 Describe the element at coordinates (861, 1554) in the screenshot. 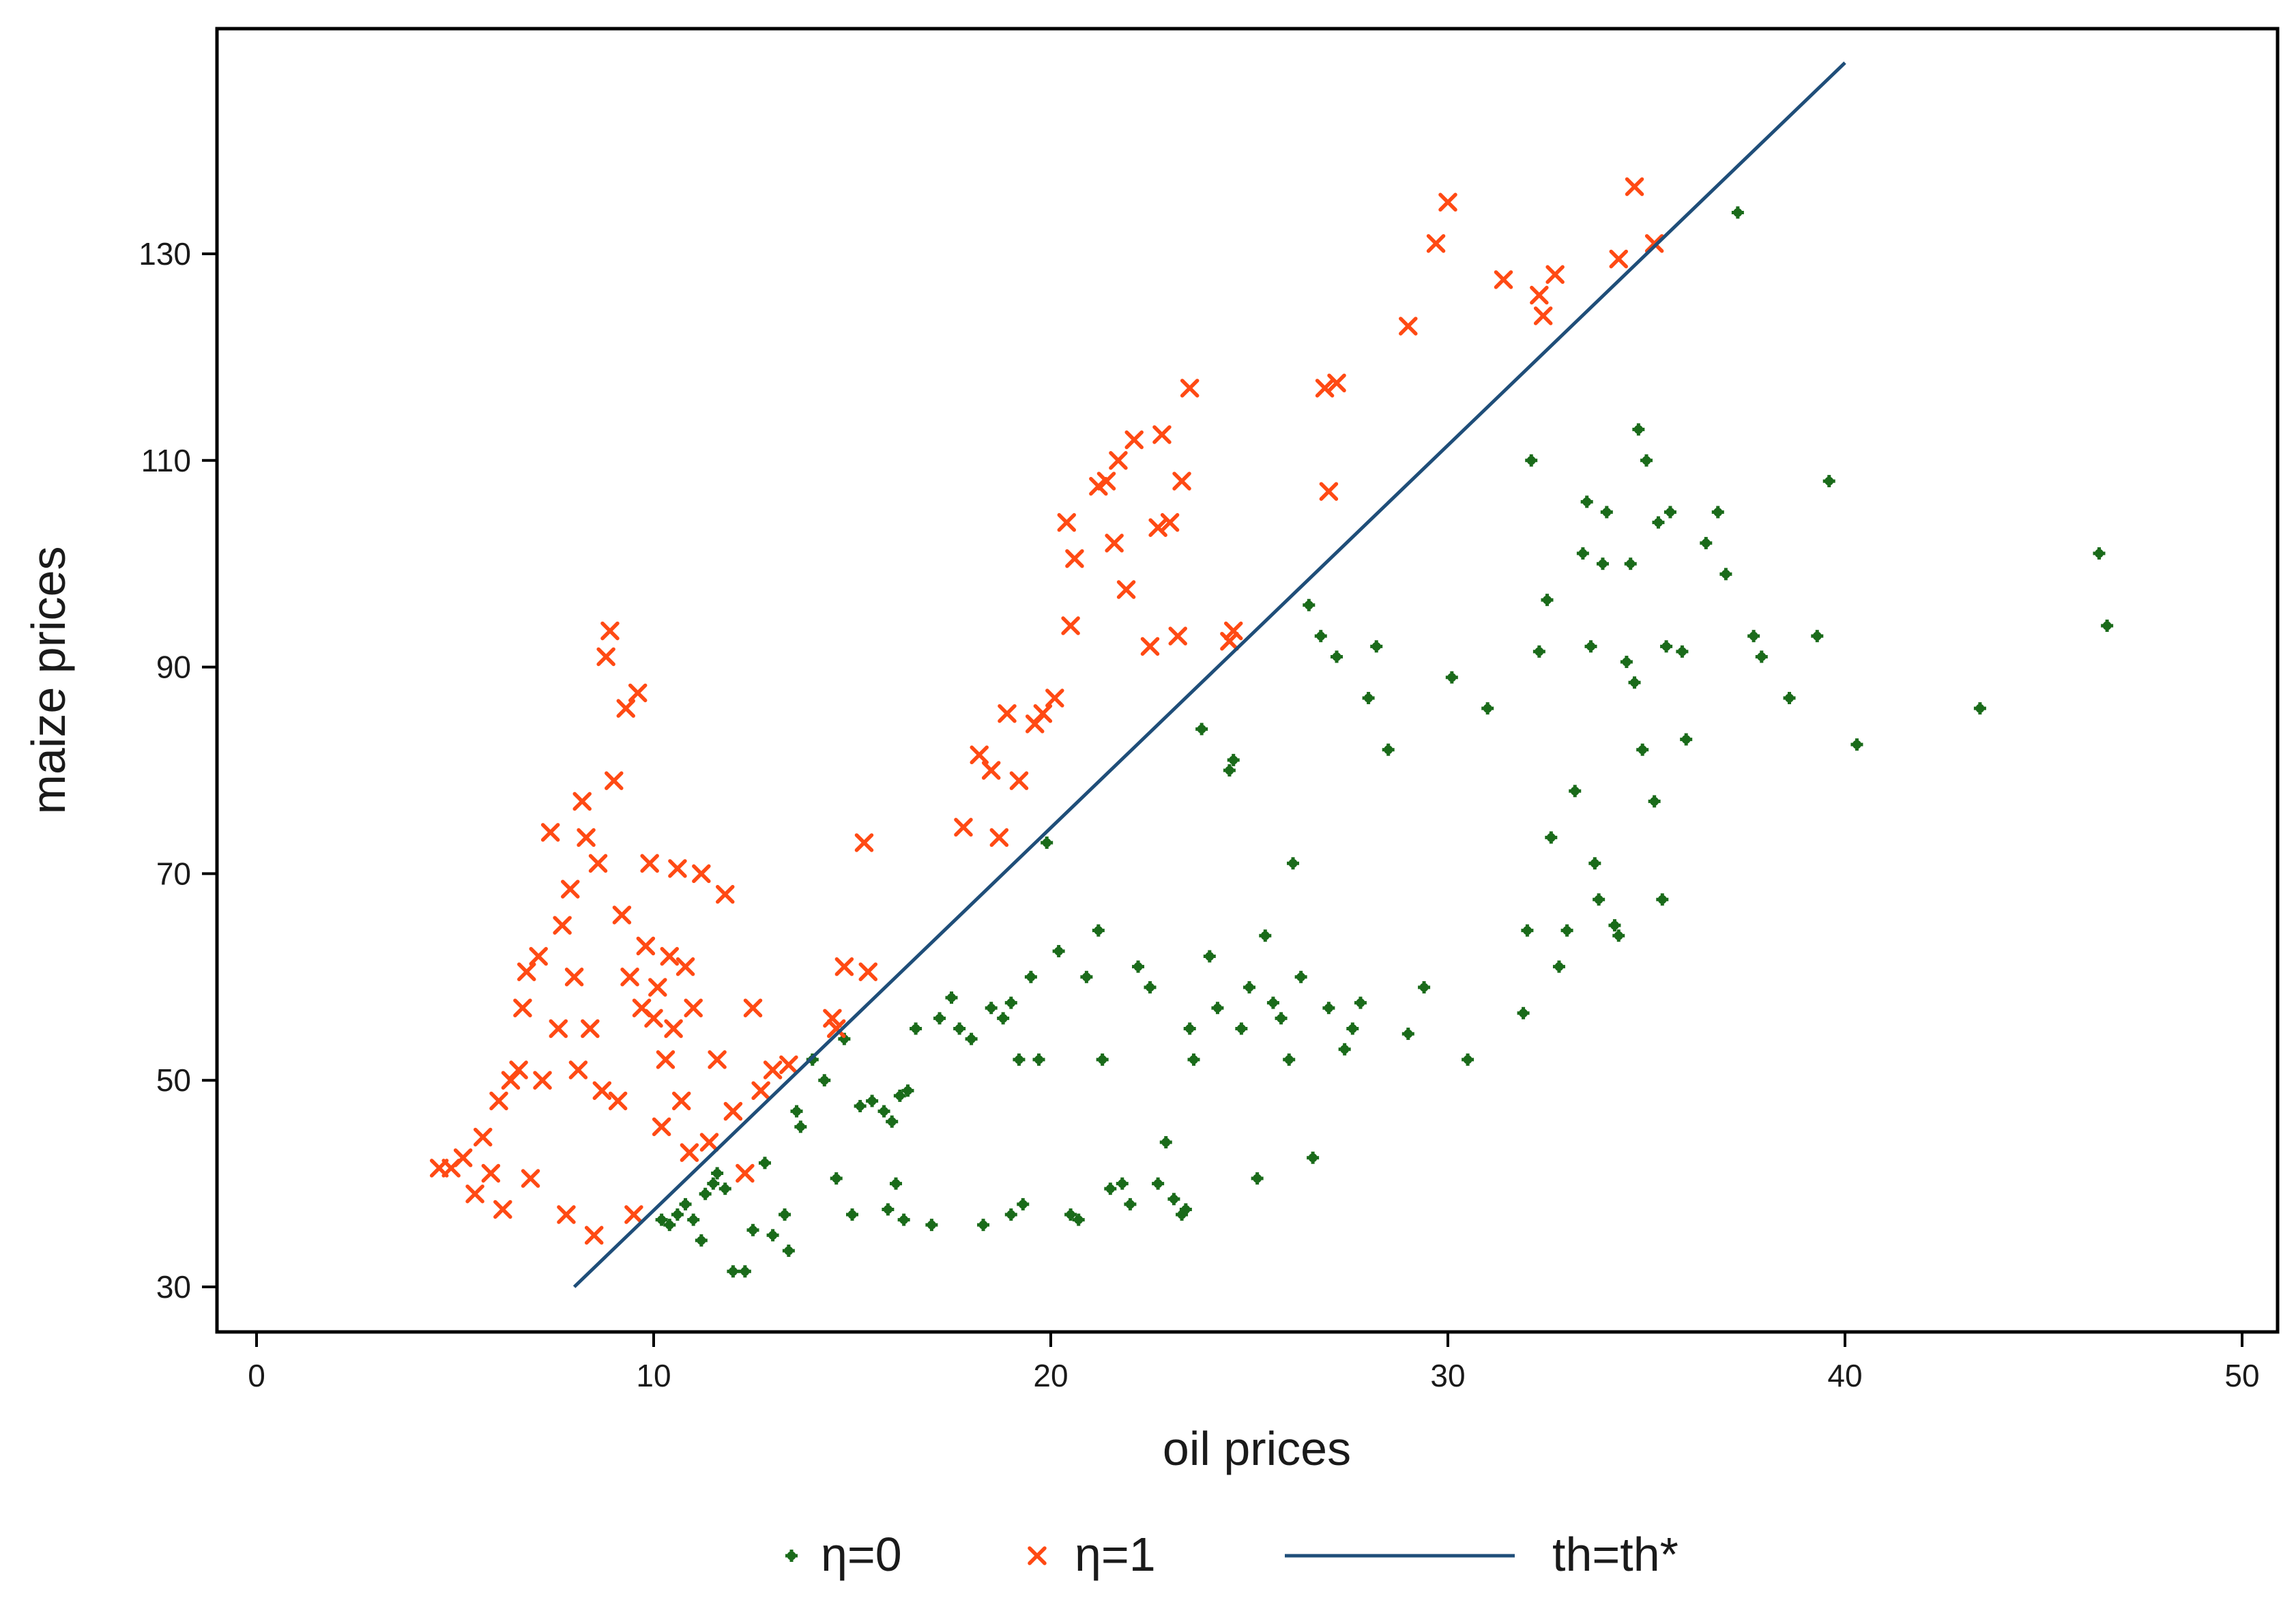

I see `legend-label-eta0: η=0` at that location.